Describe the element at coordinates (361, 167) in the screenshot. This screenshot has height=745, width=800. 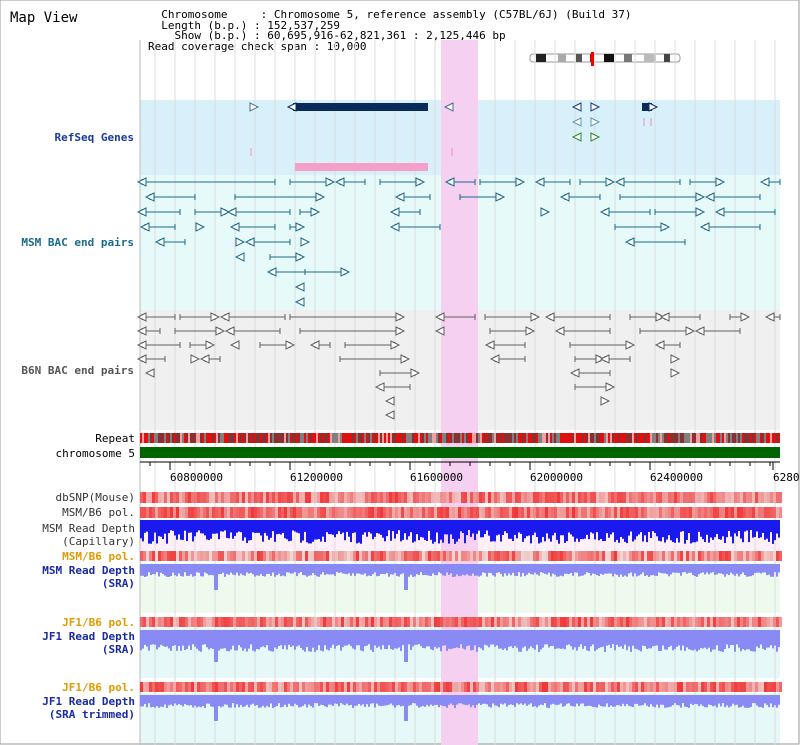
I see `gene-transcript` at that location.